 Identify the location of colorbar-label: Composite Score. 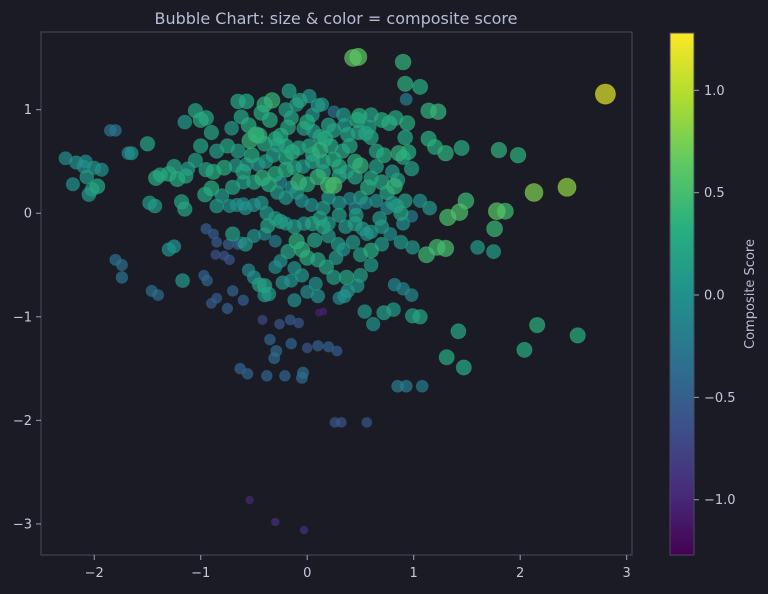
(750, 294).